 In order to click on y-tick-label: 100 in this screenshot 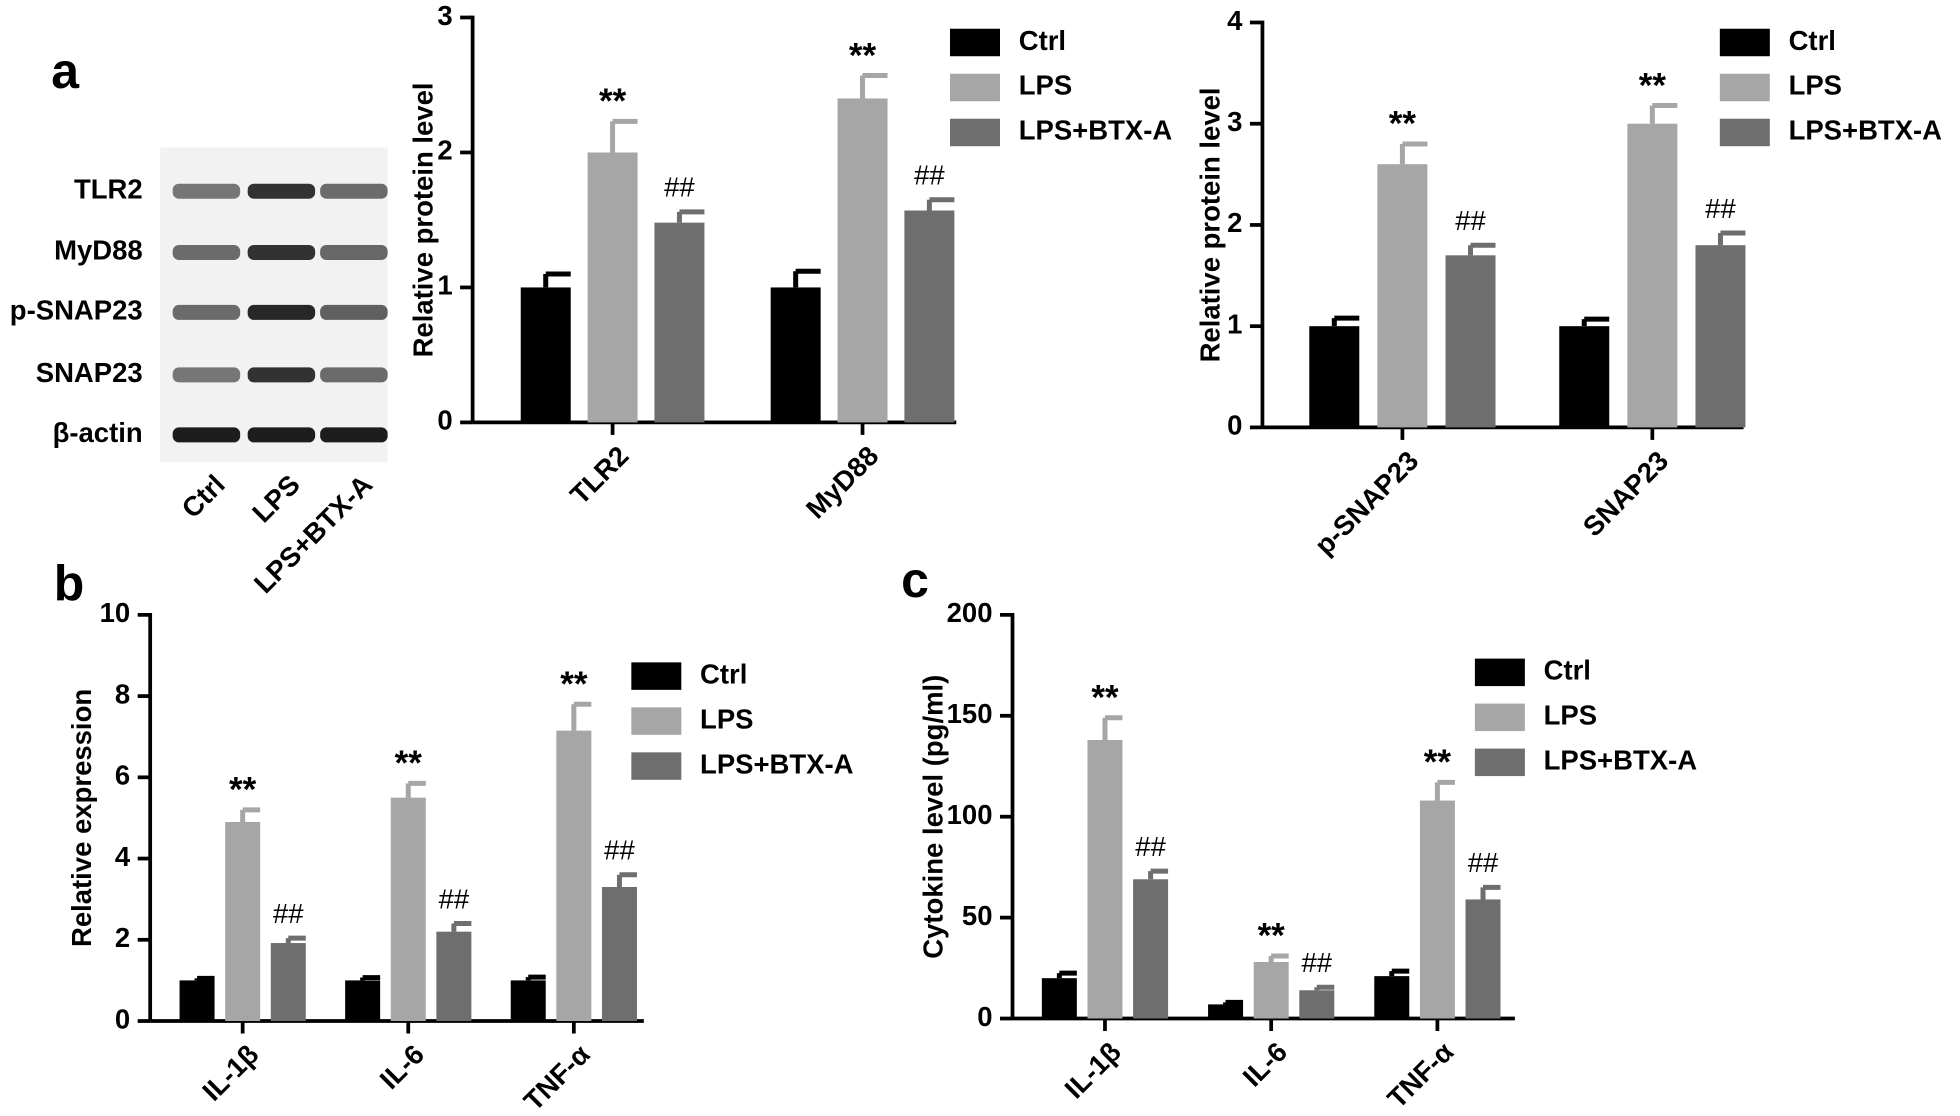, I will do `click(970, 814)`.